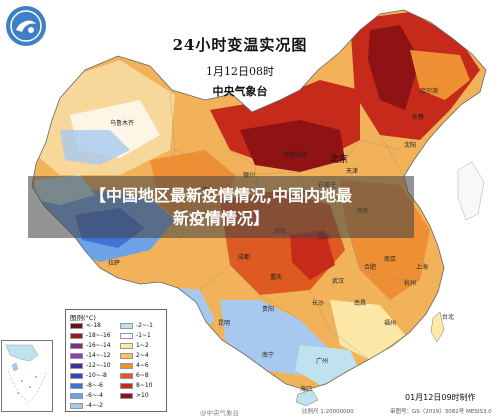  What do you see at coordinates (134, 366) in the screenshot?
I see `legend-item: 4~6` at bounding box center [134, 366].